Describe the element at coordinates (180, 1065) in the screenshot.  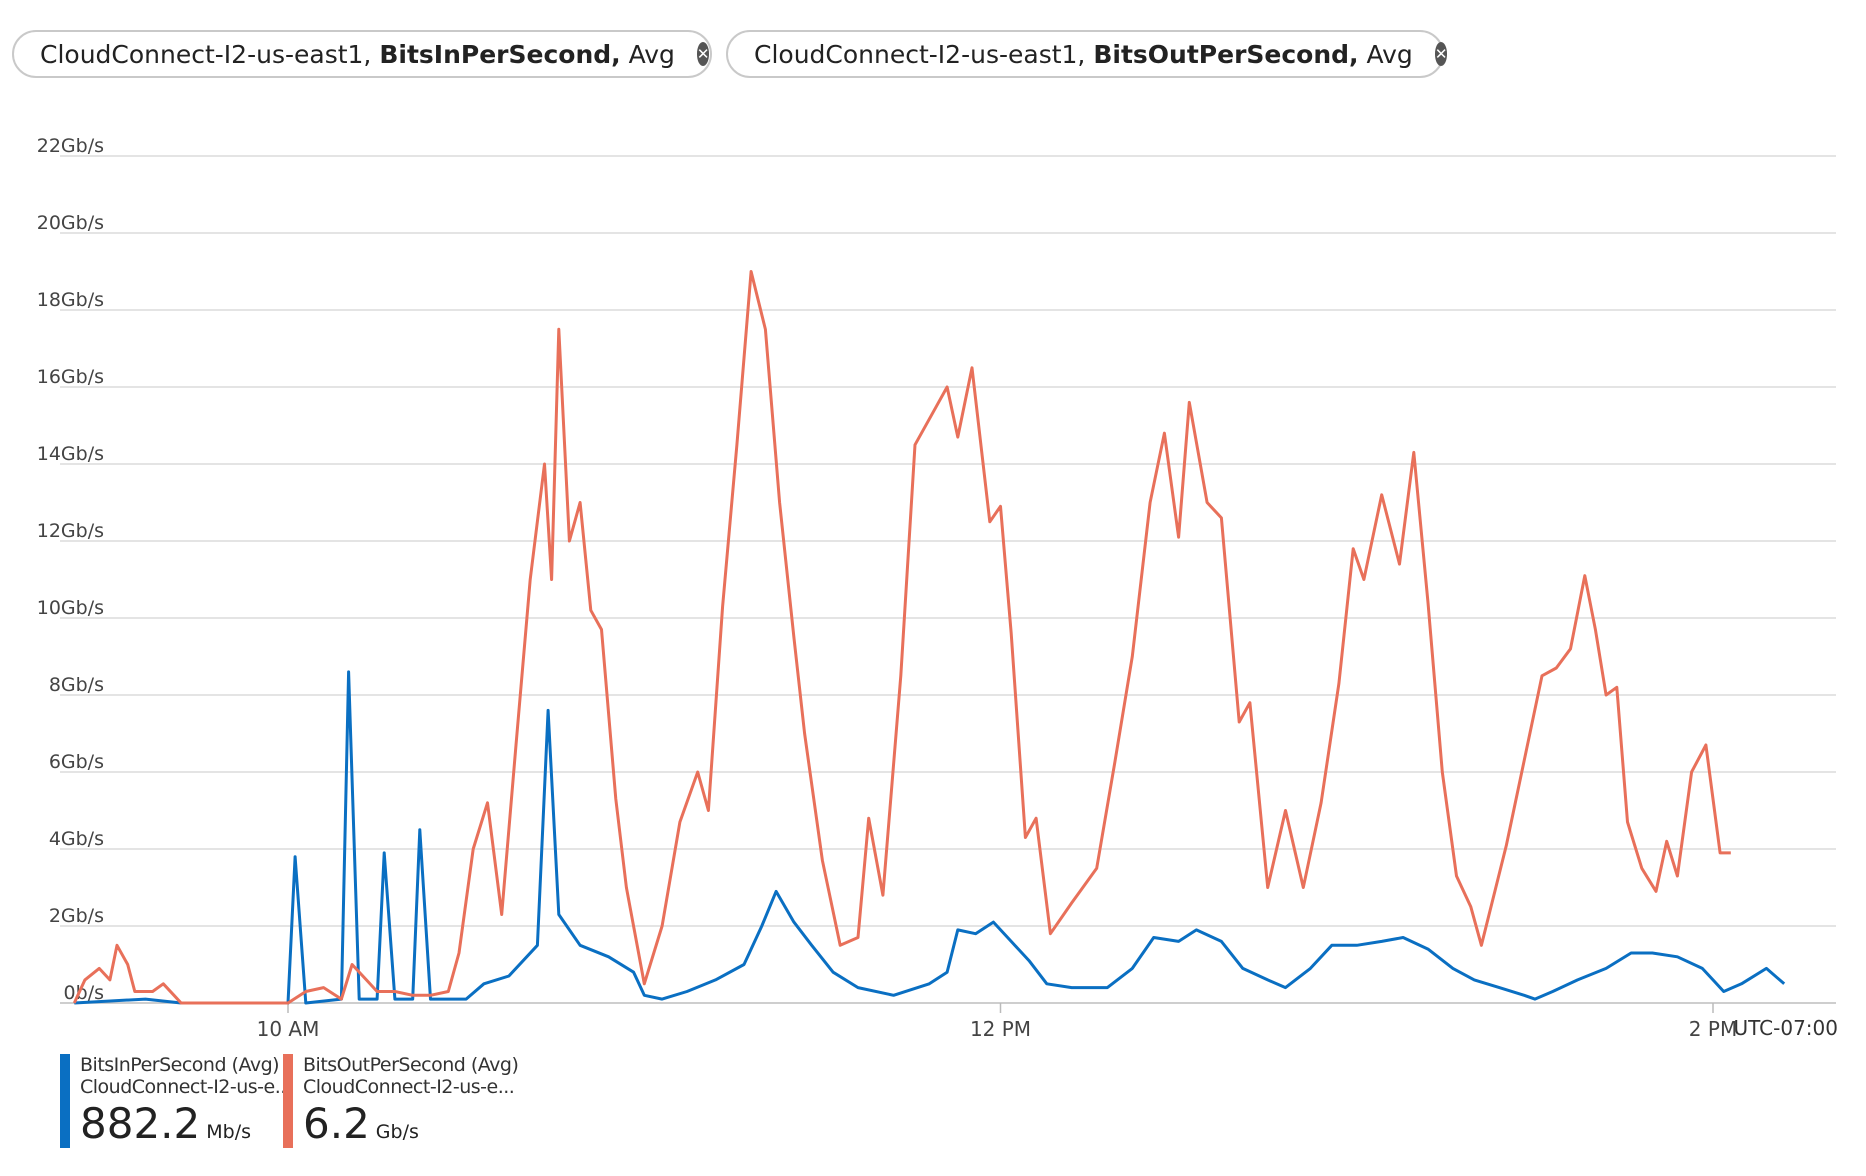
I see `legend-series-name: BitsInPerSecond (Avg)` at that location.